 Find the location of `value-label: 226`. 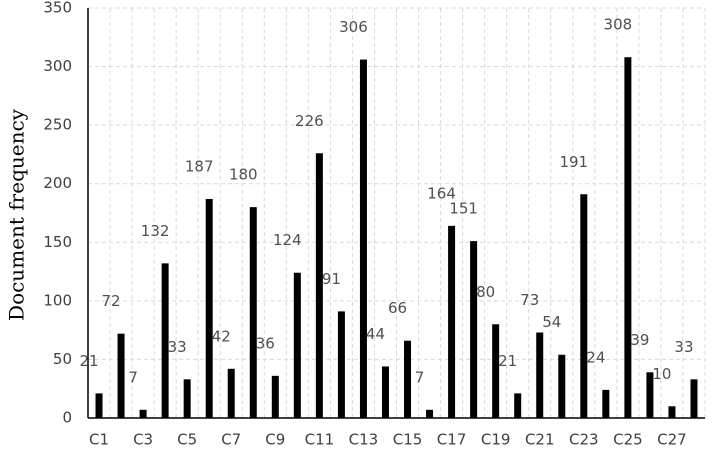

value-label: 226 is located at coordinates (309, 121).